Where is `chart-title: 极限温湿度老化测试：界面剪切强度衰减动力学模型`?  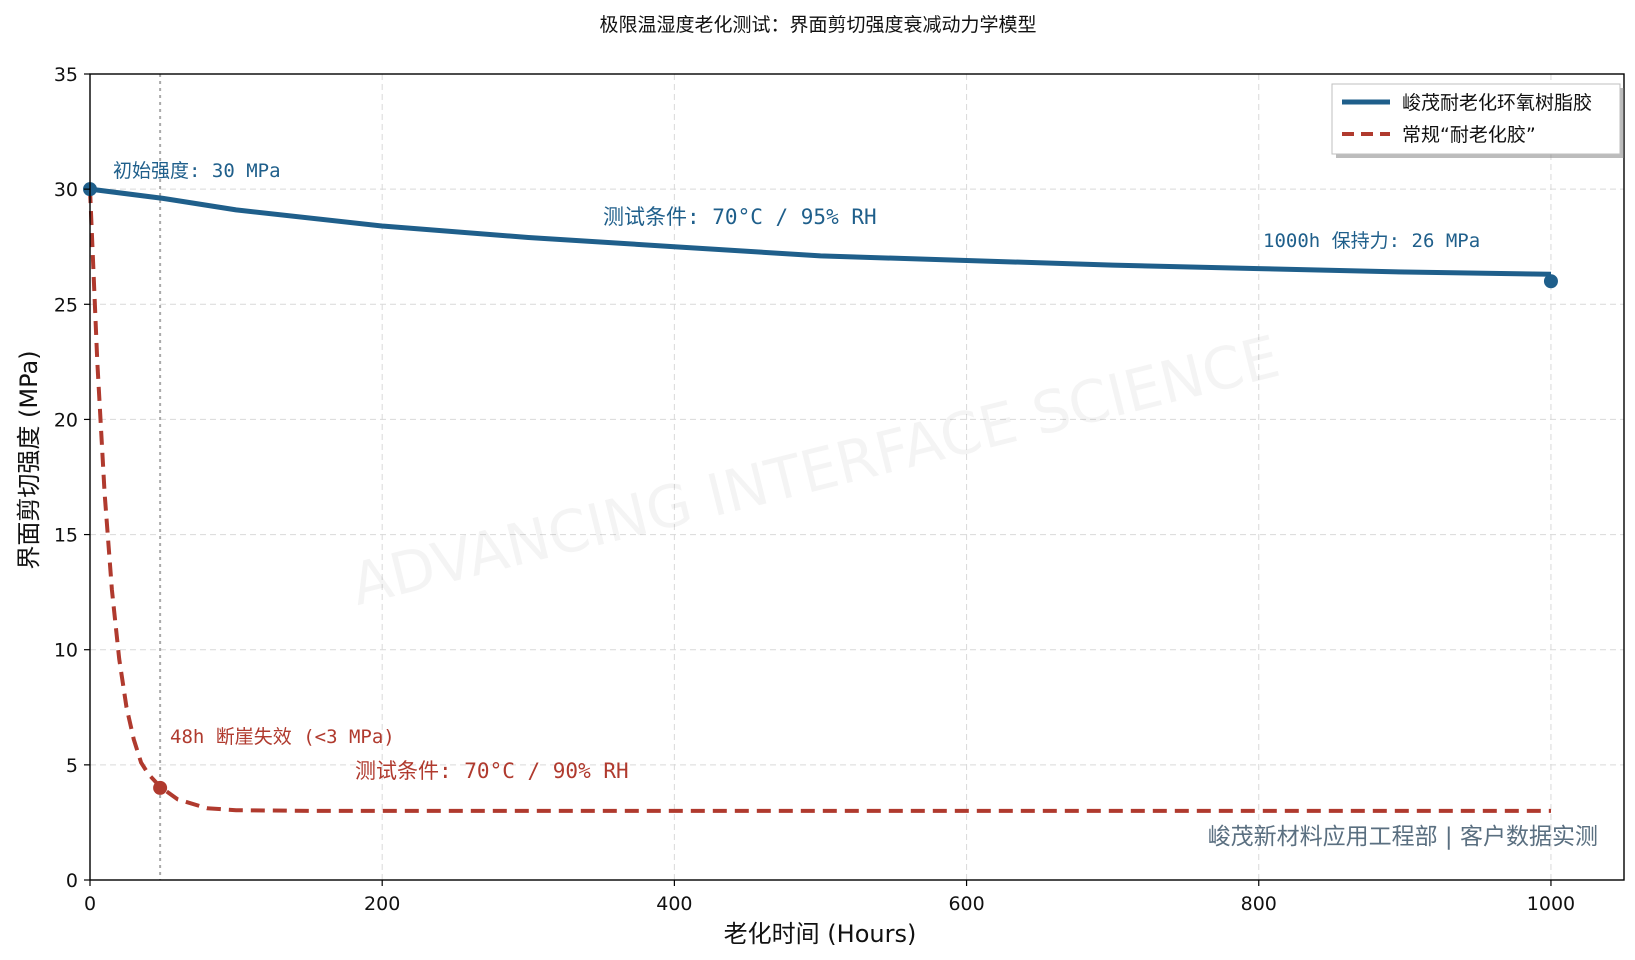
chart-title: 极限温湿度老化测试：界面剪切强度衰减动力学模型 is located at coordinates (817, 25).